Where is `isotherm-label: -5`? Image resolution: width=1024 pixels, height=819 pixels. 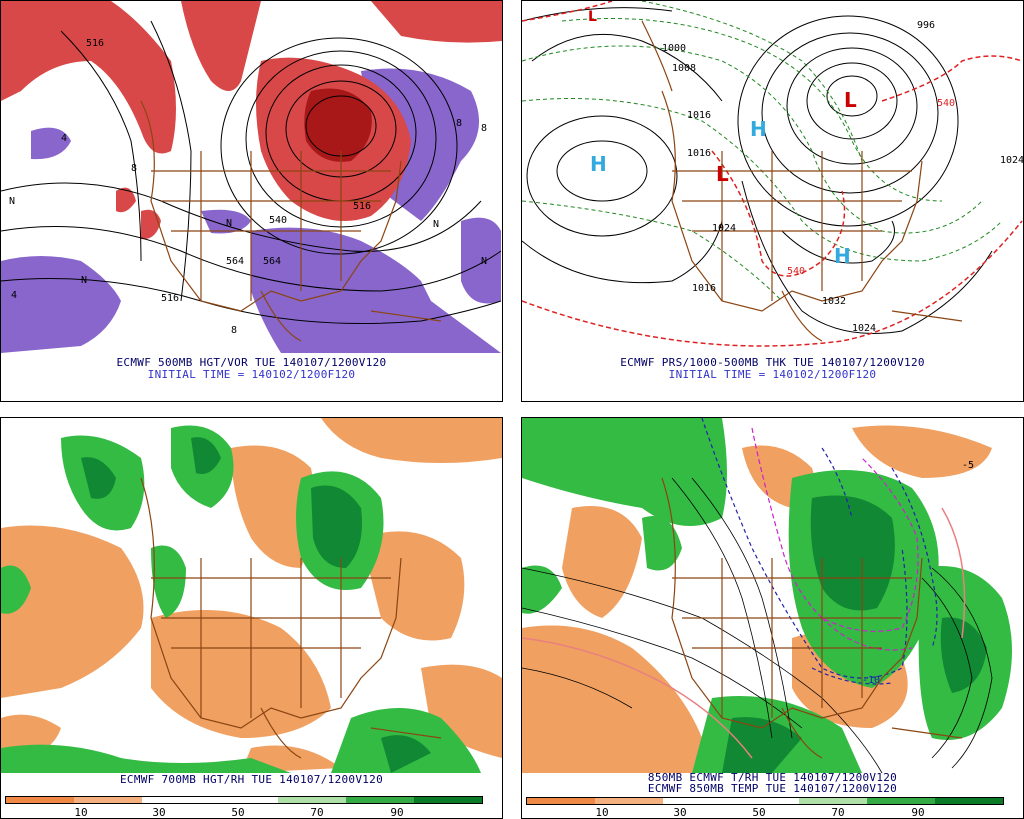
isotherm-label: -5 is located at coordinates (968, 465).